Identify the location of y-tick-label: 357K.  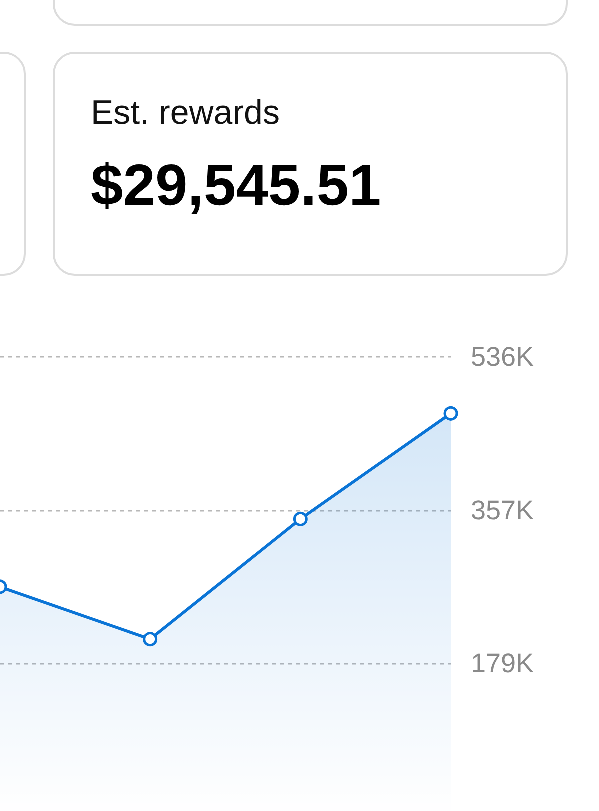
(502, 511).